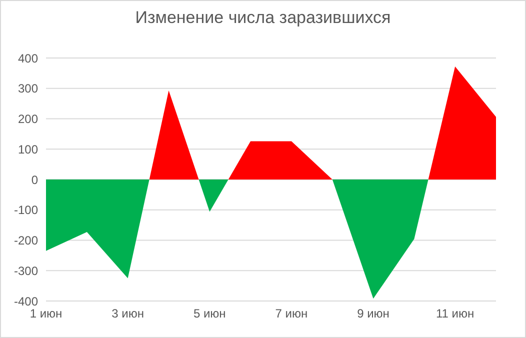 Image resolution: width=526 pixels, height=338 pixels. Describe the element at coordinates (128, 313) in the screenshot. I see `x-tick-label: 3 июн` at that location.